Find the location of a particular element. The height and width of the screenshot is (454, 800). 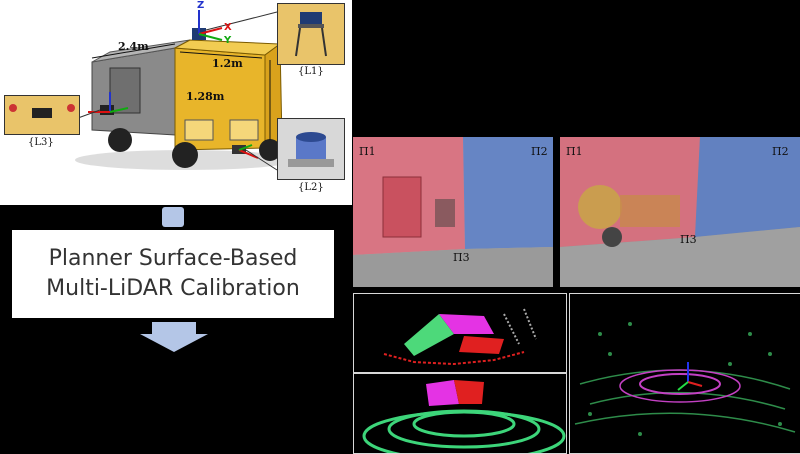

lidar-l3-inset is located at coordinates (42, 115).